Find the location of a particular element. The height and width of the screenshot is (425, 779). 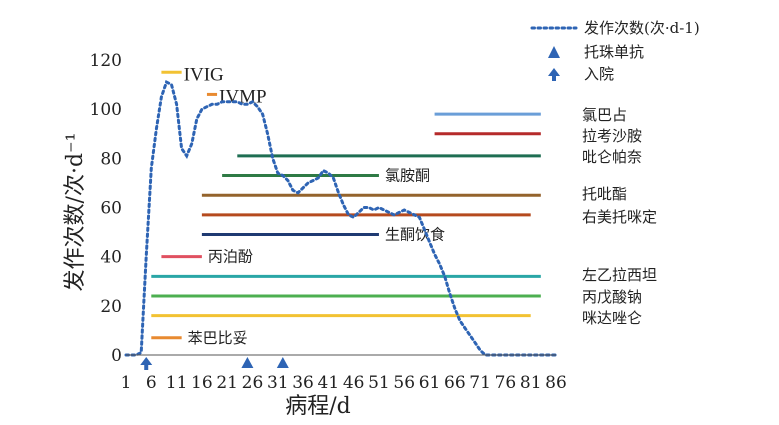

x-tick-label: 36 is located at coordinates (303, 383).